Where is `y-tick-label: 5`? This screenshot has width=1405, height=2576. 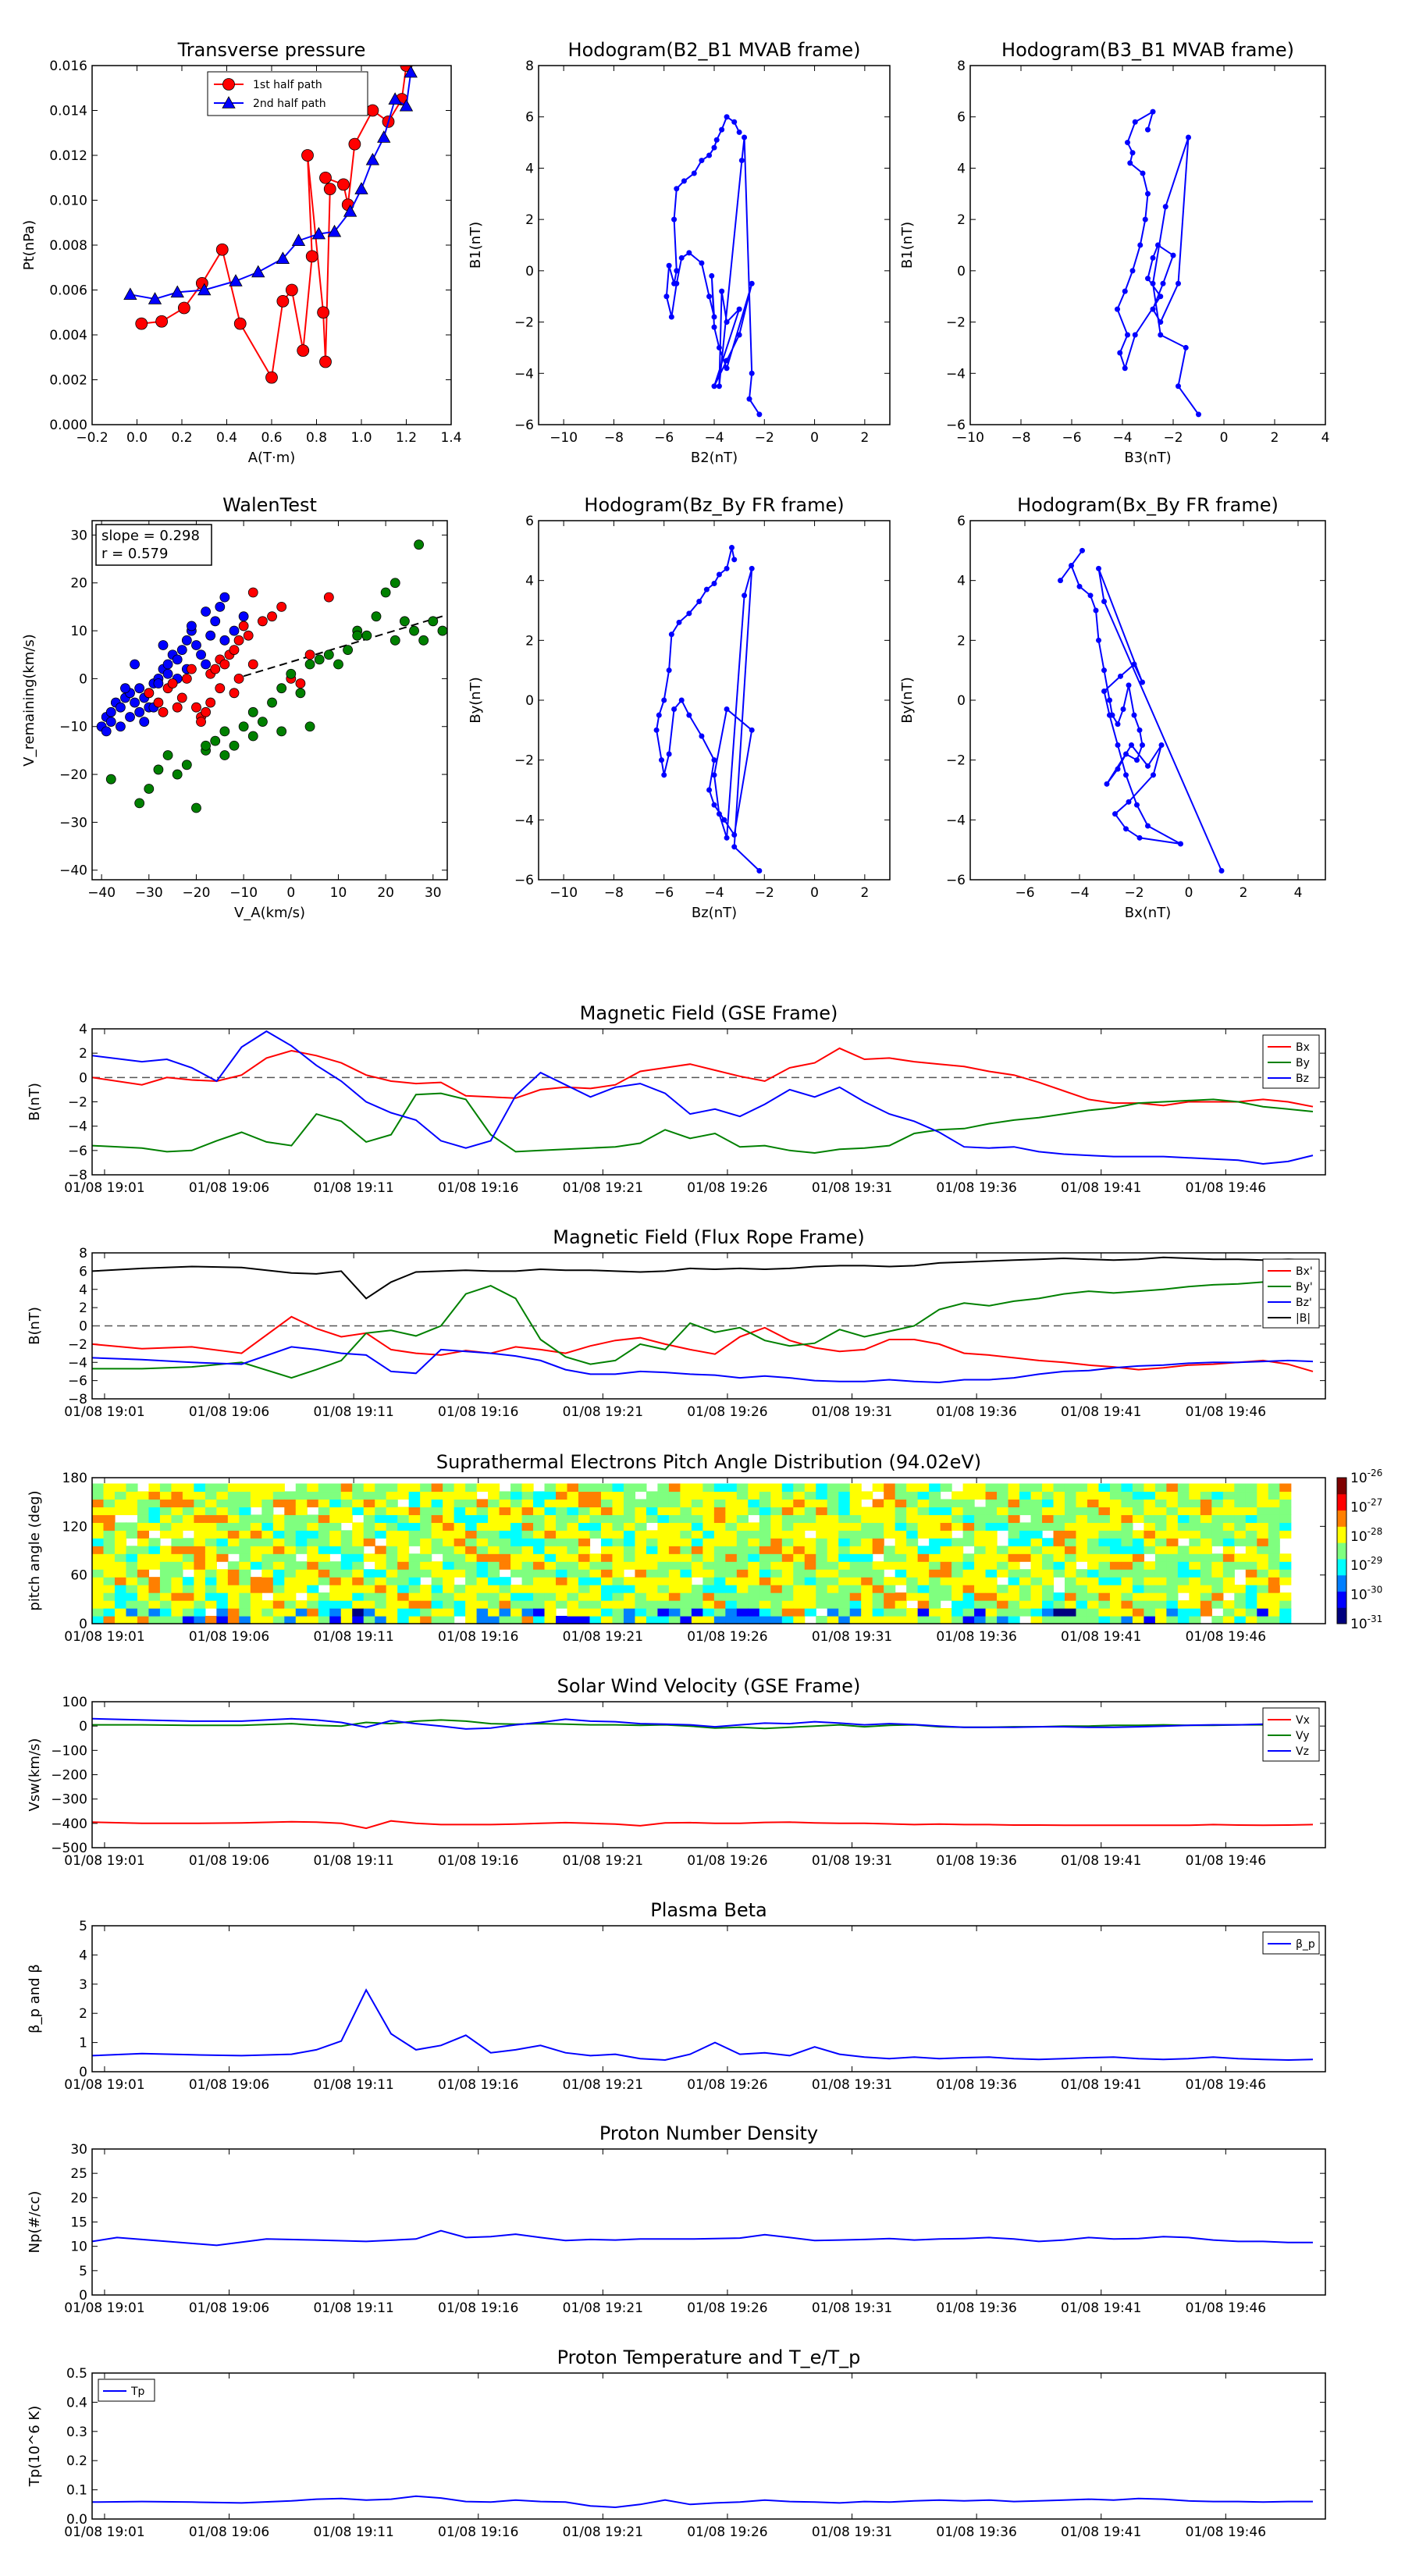 y-tick-label: 5 is located at coordinates (83, 1926).